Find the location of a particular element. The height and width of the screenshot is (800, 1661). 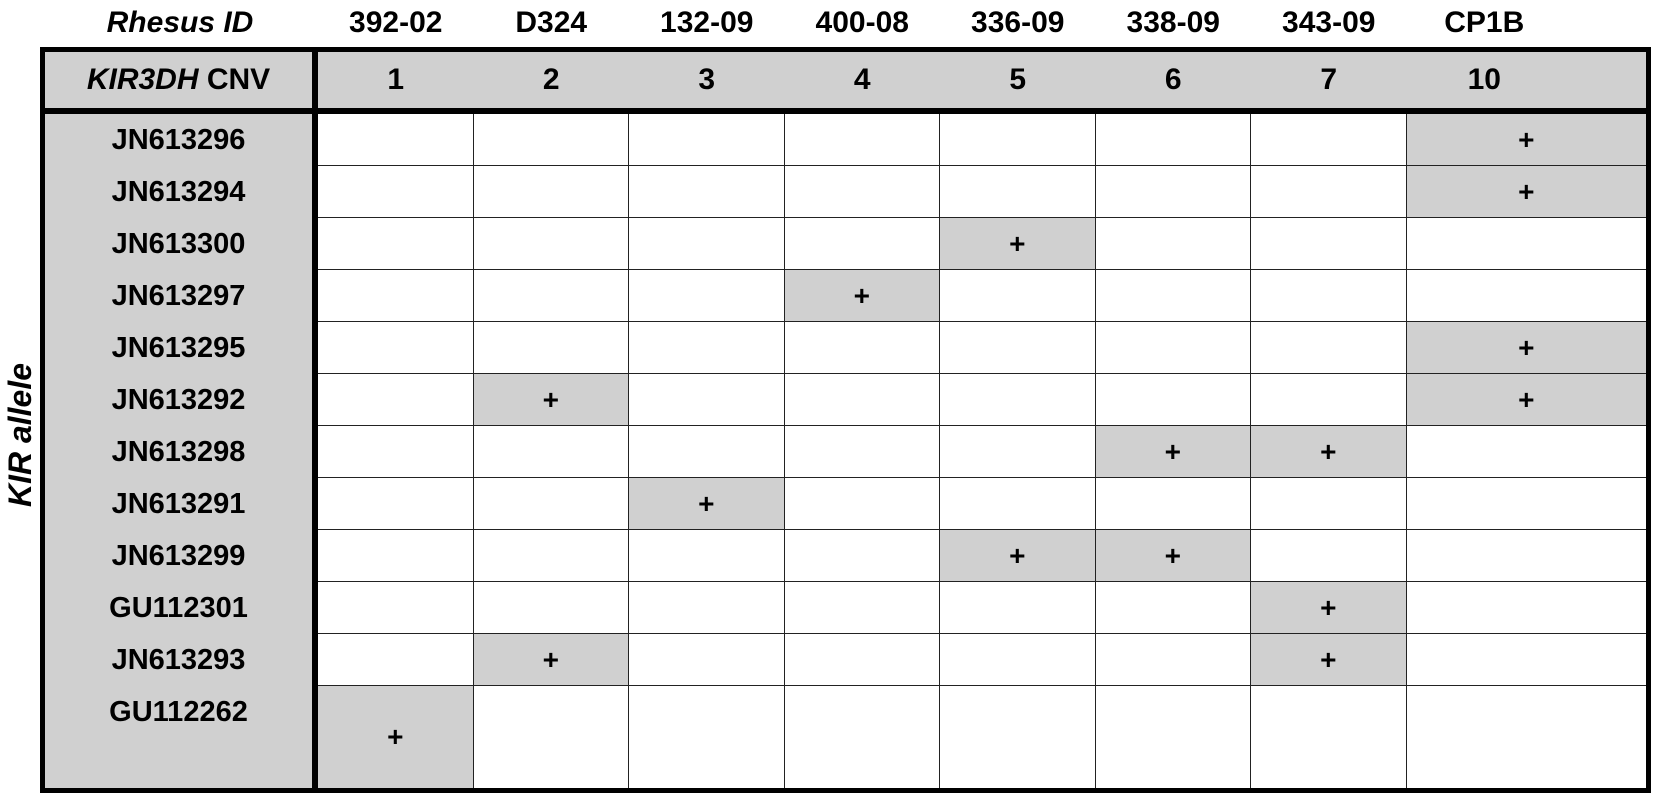

animal-id-6: 338-09 is located at coordinates (1173, 22).